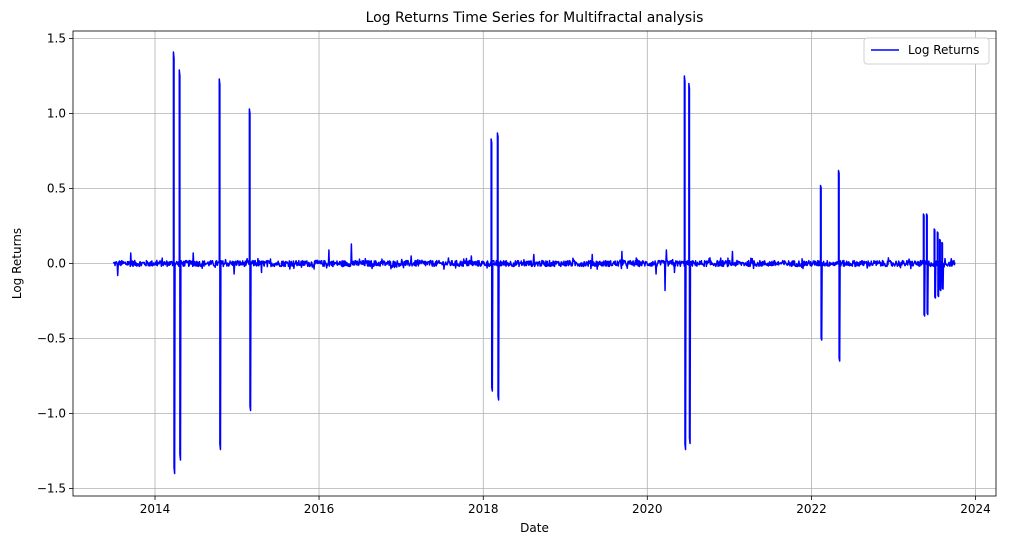 The width and height of the screenshot is (1013, 545). I want to click on y-tick-label: −1.5, so click(51, 489).